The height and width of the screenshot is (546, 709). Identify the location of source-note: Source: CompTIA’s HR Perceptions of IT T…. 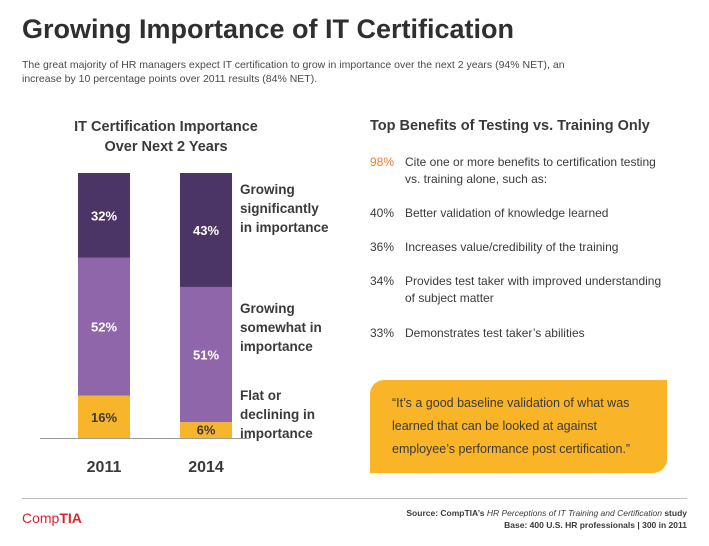
(546, 519).